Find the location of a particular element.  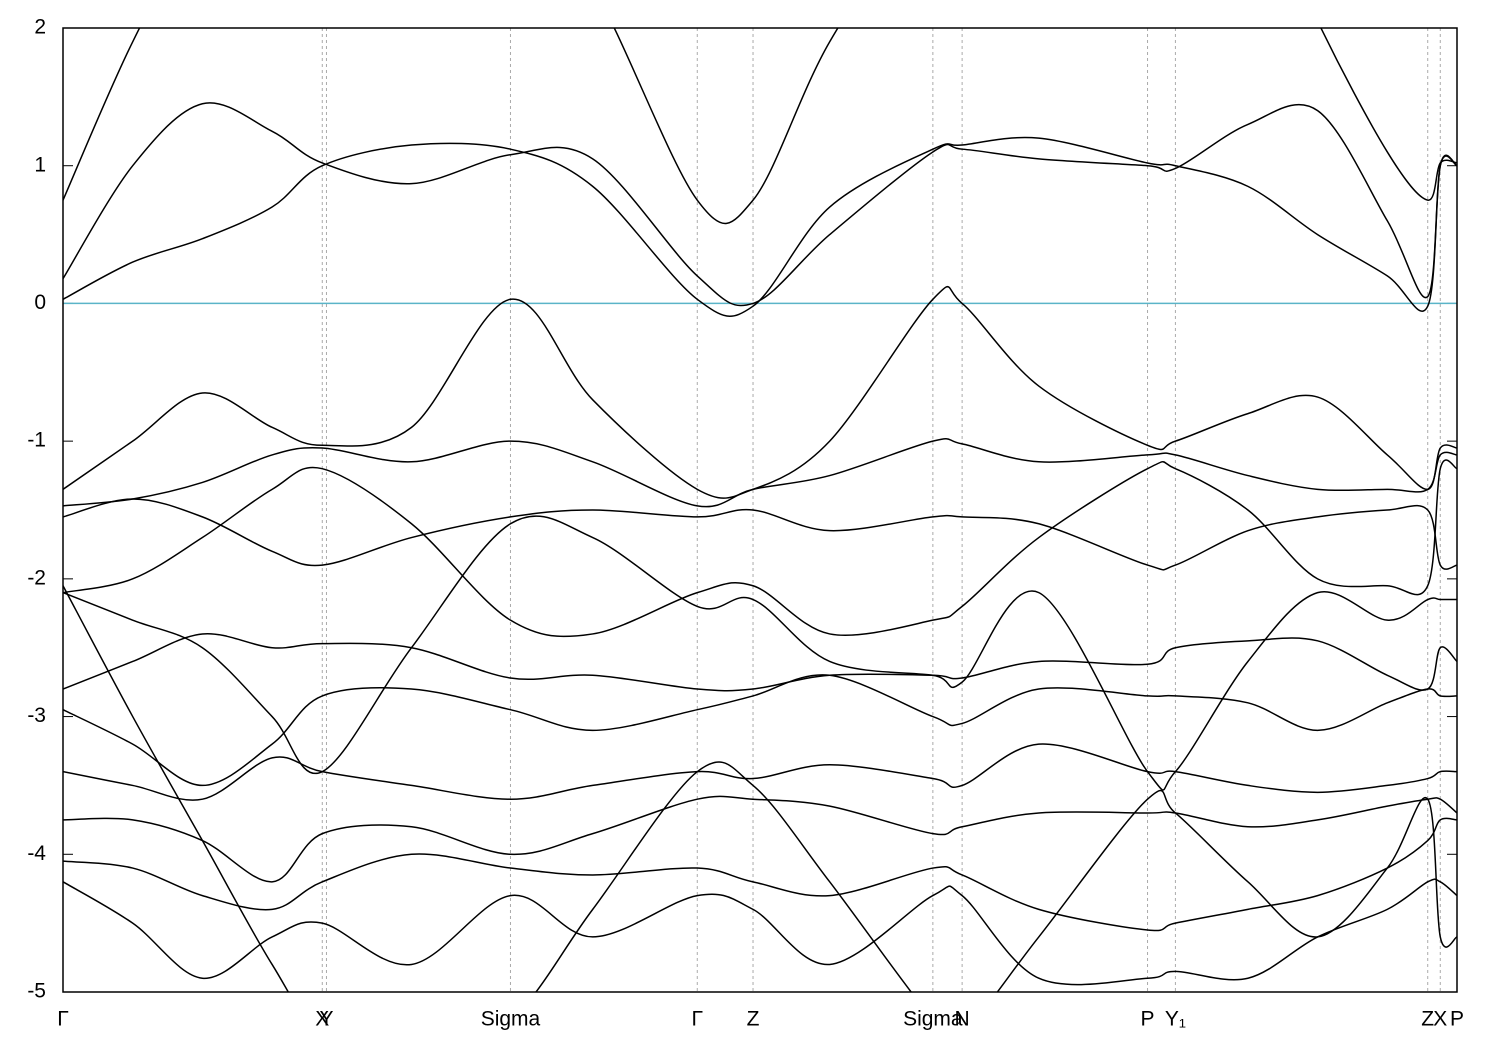

y-tick-label: -1 is located at coordinates (36, 440).